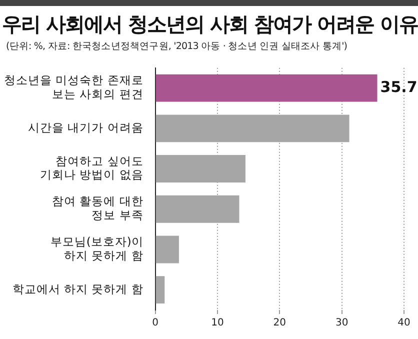 The width and height of the screenshot is (418, 339). I want to click on y-tick-label: 청소년을 미성숙한 존재로 보는 사회의 편견, so click(74, 87).